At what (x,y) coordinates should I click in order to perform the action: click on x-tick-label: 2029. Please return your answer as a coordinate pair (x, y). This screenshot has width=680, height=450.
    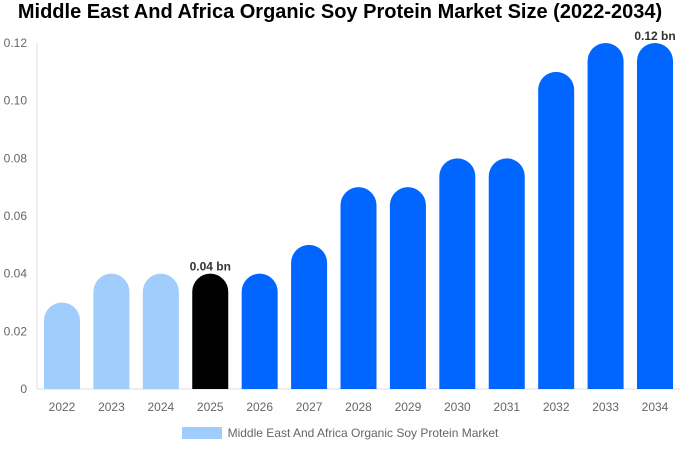
    Looking at the image, I should click on (408, 407).